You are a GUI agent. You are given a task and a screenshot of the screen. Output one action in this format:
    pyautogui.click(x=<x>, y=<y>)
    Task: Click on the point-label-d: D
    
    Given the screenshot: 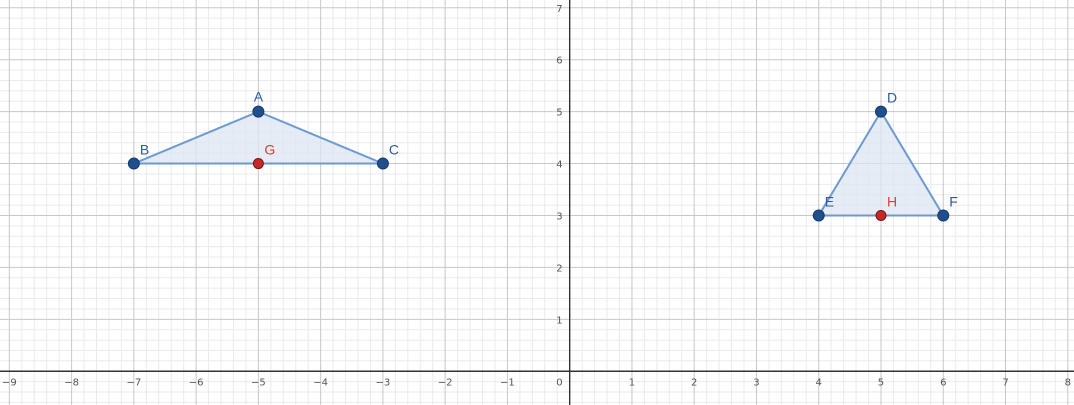 What is the action you would take?
    pyautogui.click(x=892, y=98)
    